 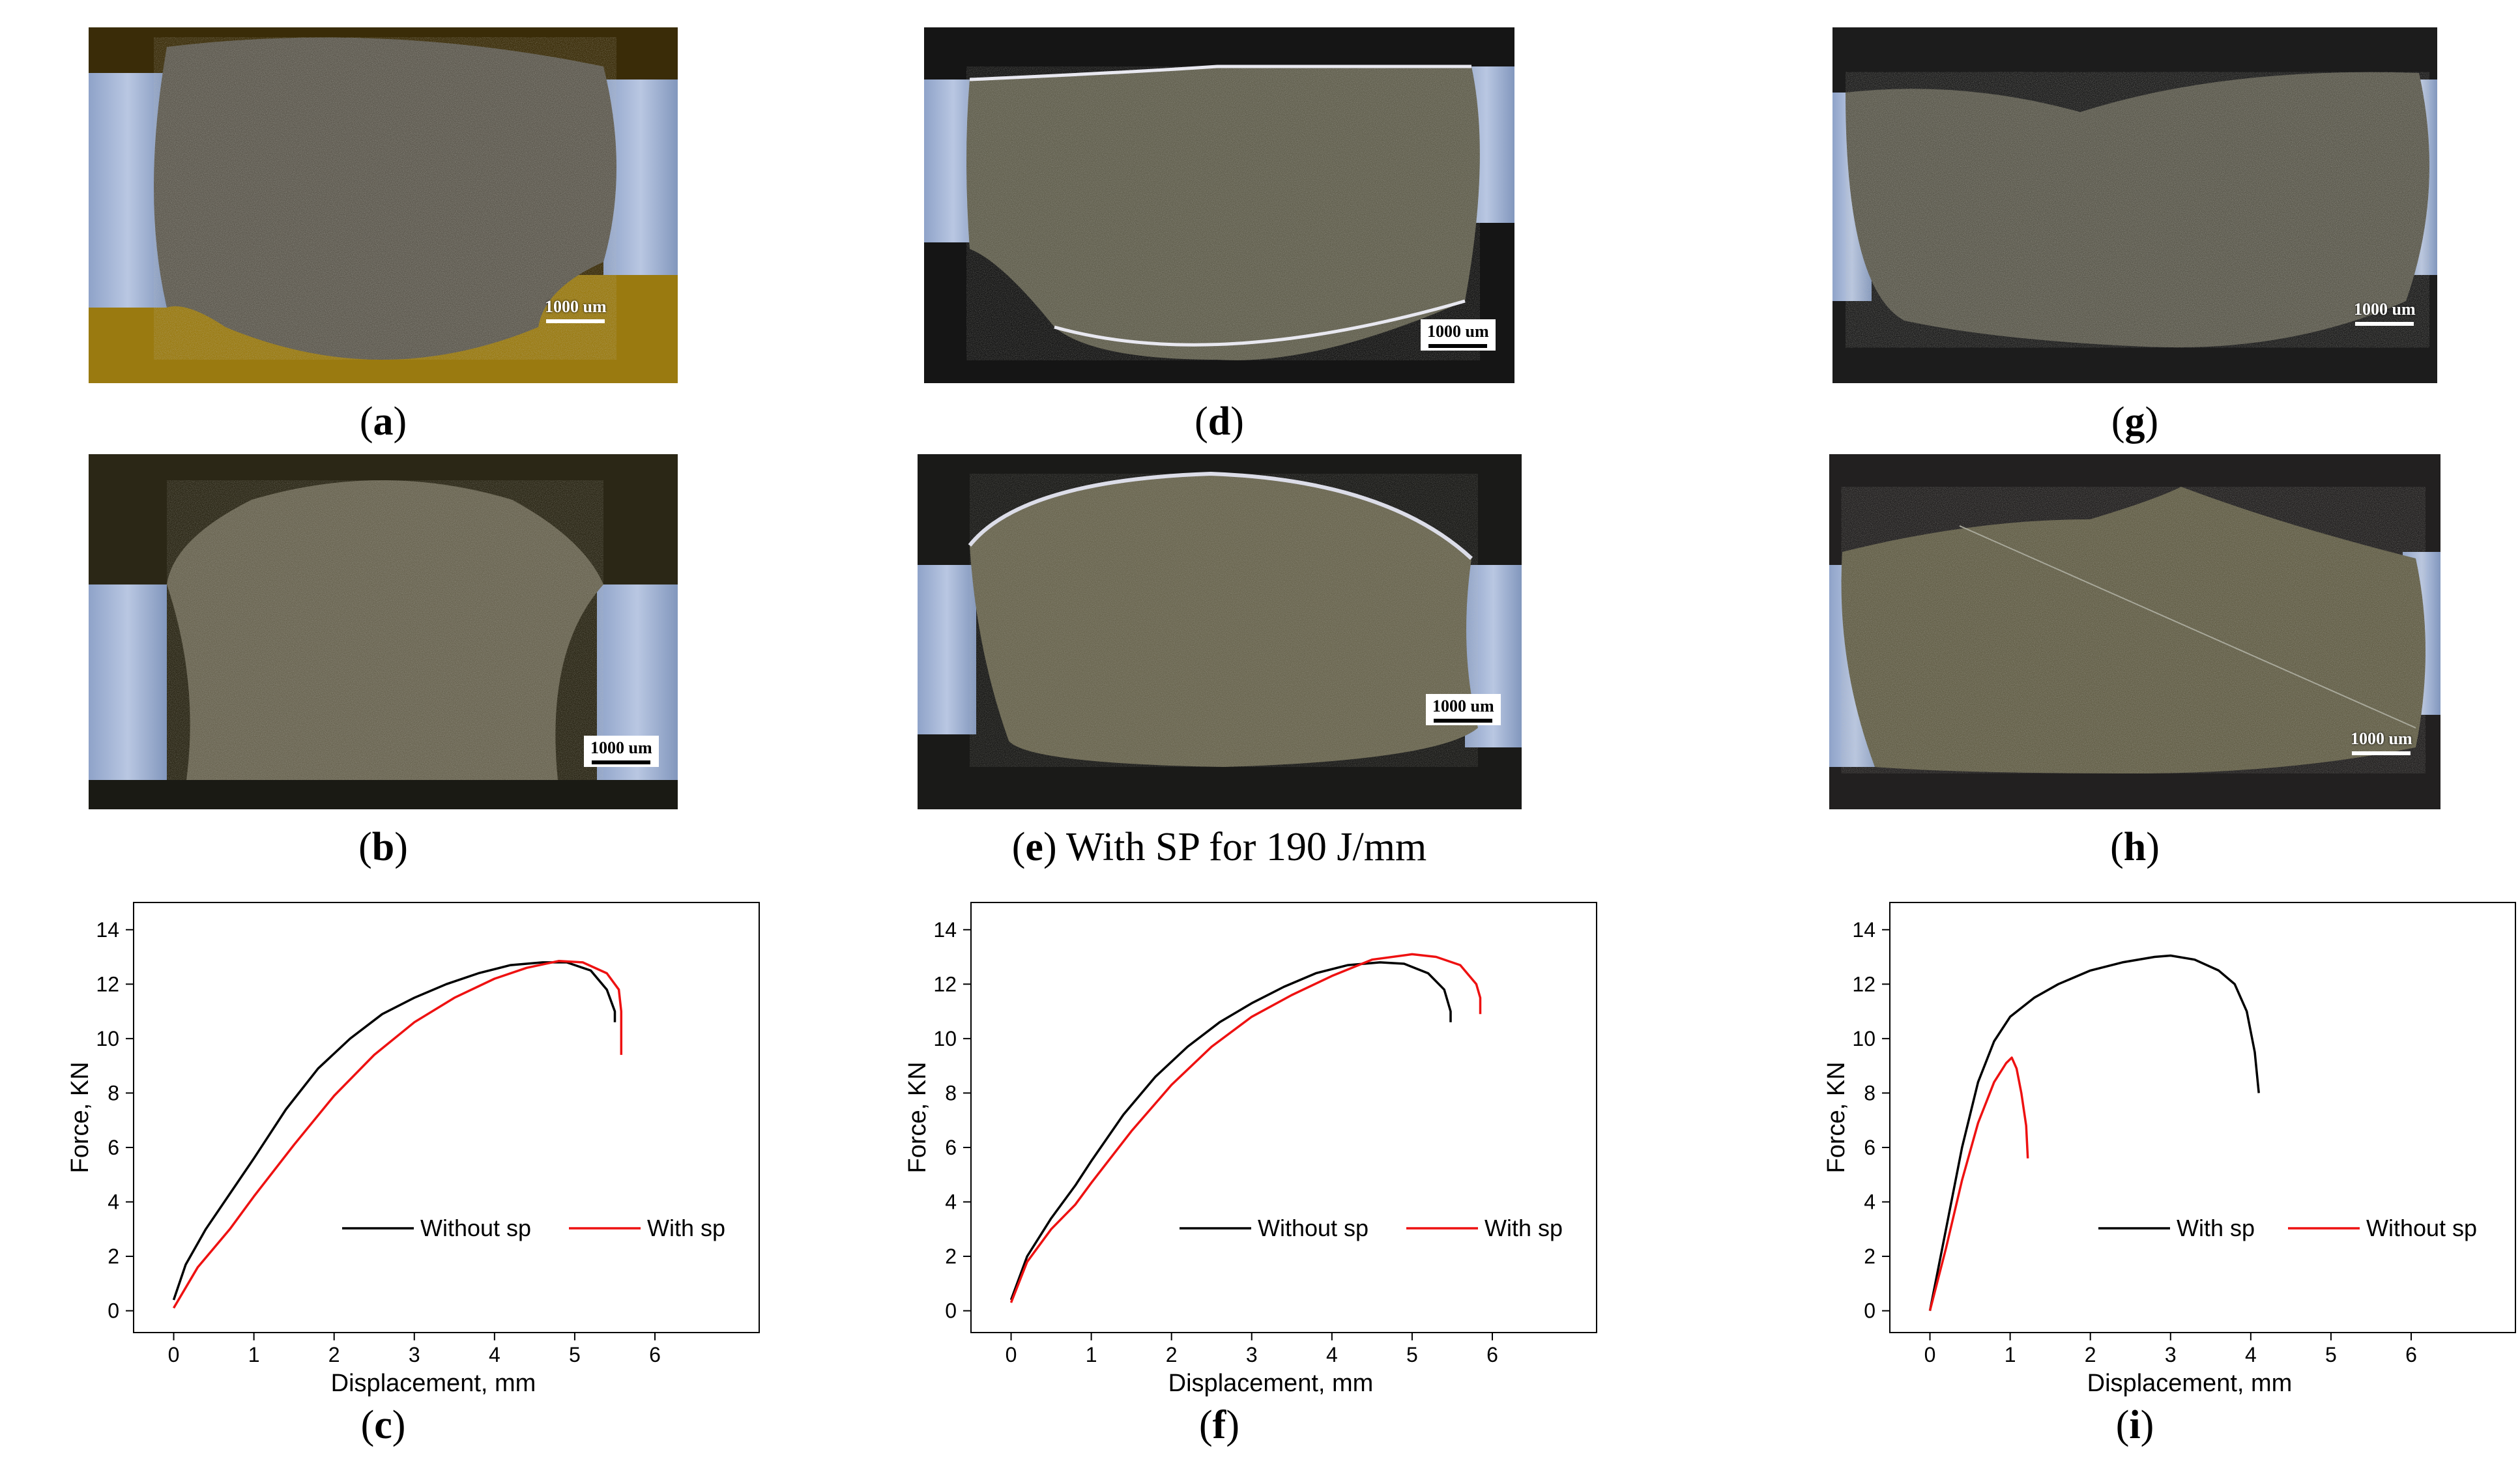 I want to click on scale-bar-d: 1000 um, so click(x=1459, y=335).